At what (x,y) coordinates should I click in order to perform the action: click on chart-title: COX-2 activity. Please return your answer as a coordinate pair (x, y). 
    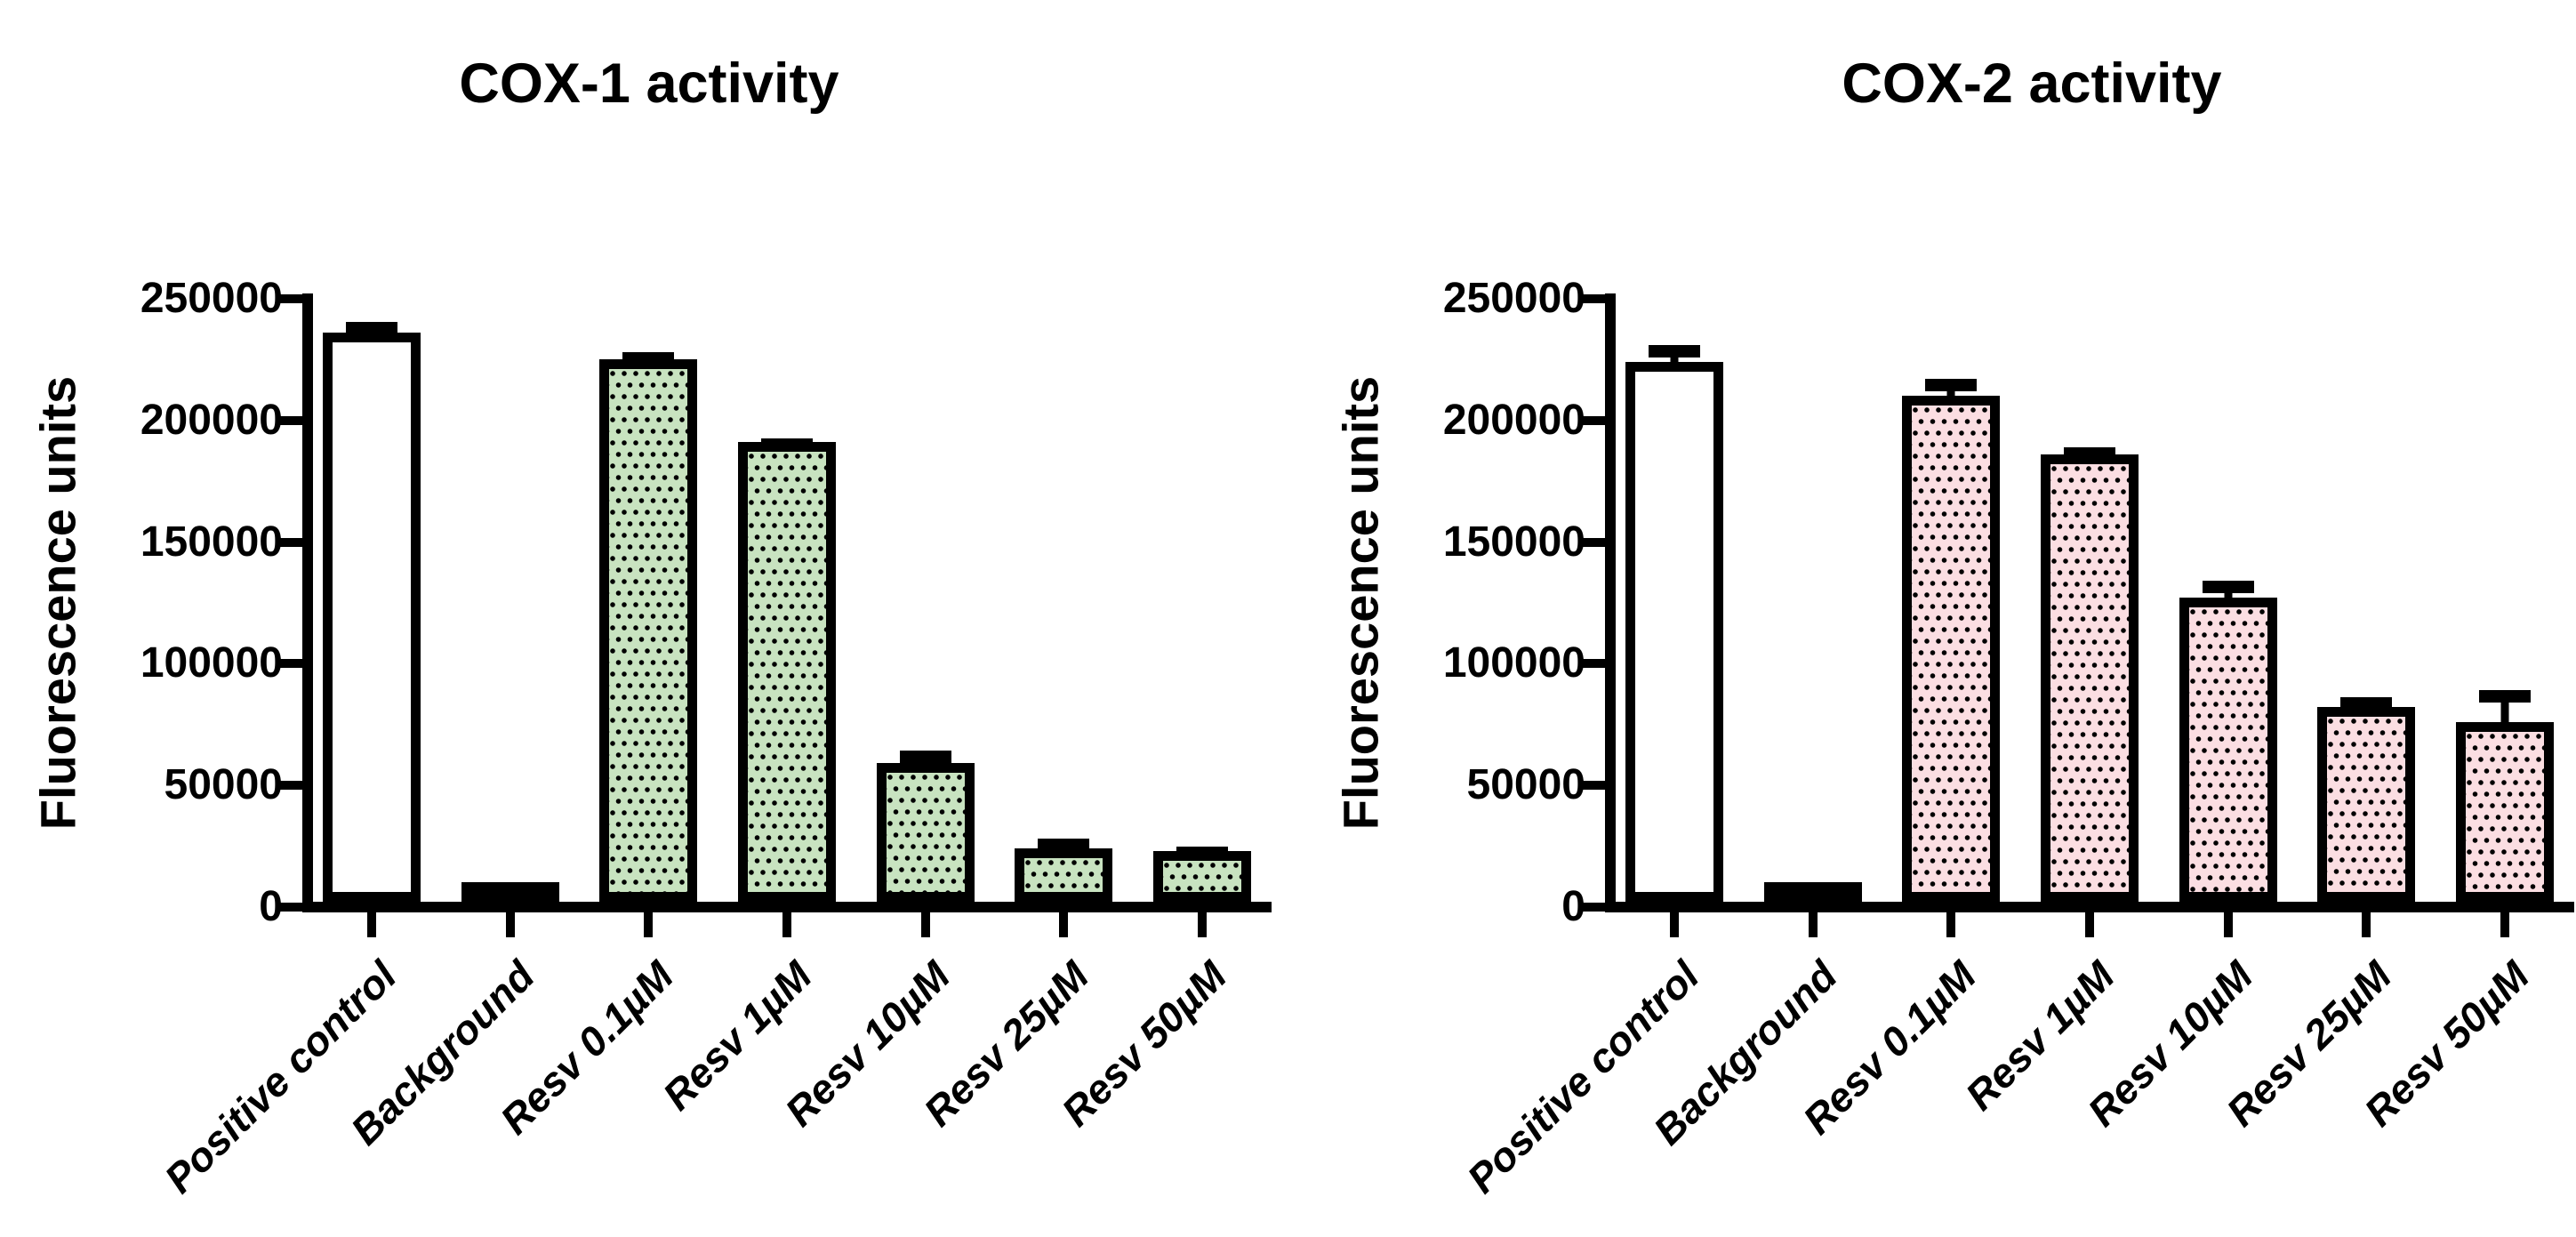
    Looking at the image, I should click on (2032, 84).